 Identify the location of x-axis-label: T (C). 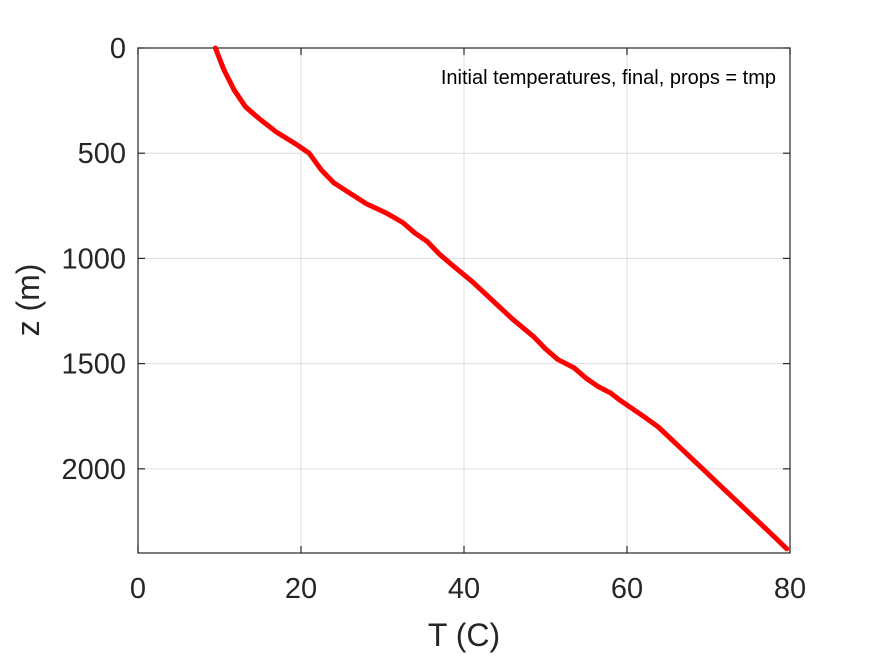
(464, 635).